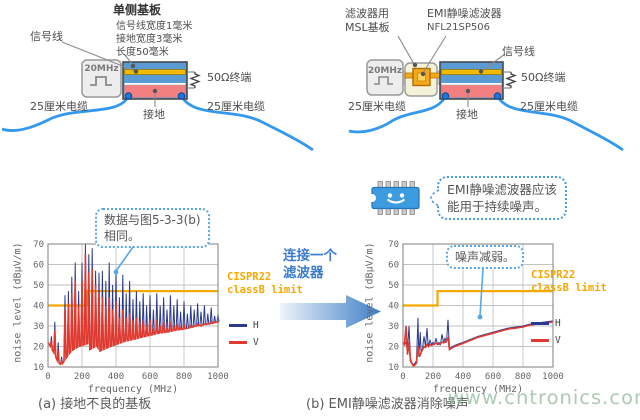 The image size is (640, 420). Describe the element at coordinates (150, 377) in the screenshot. I see `x-tick-label: 600` at that location.